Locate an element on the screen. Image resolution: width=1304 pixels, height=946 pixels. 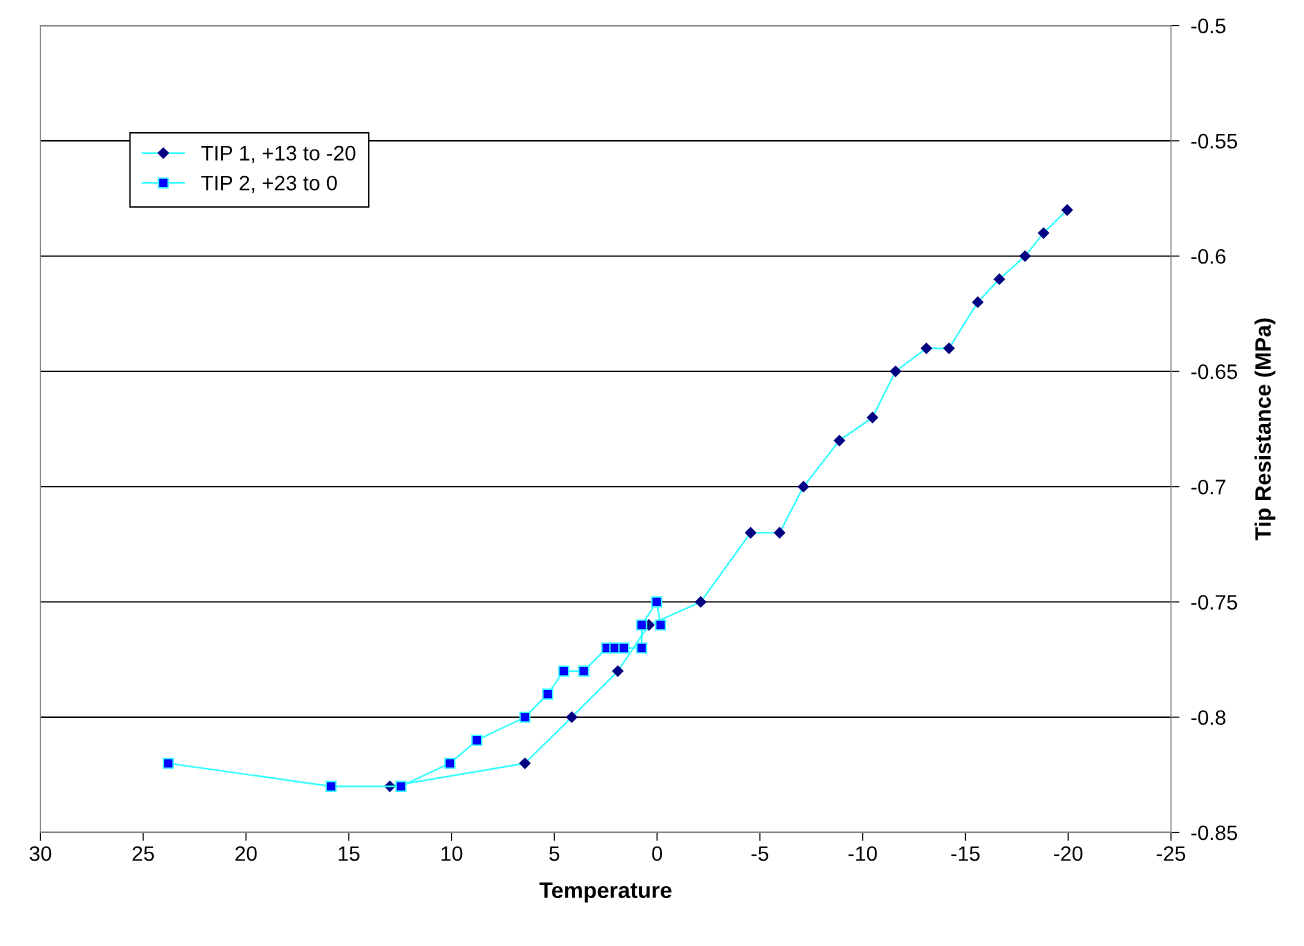
x-tick-label: 0 is located at coordinates (657, 853).